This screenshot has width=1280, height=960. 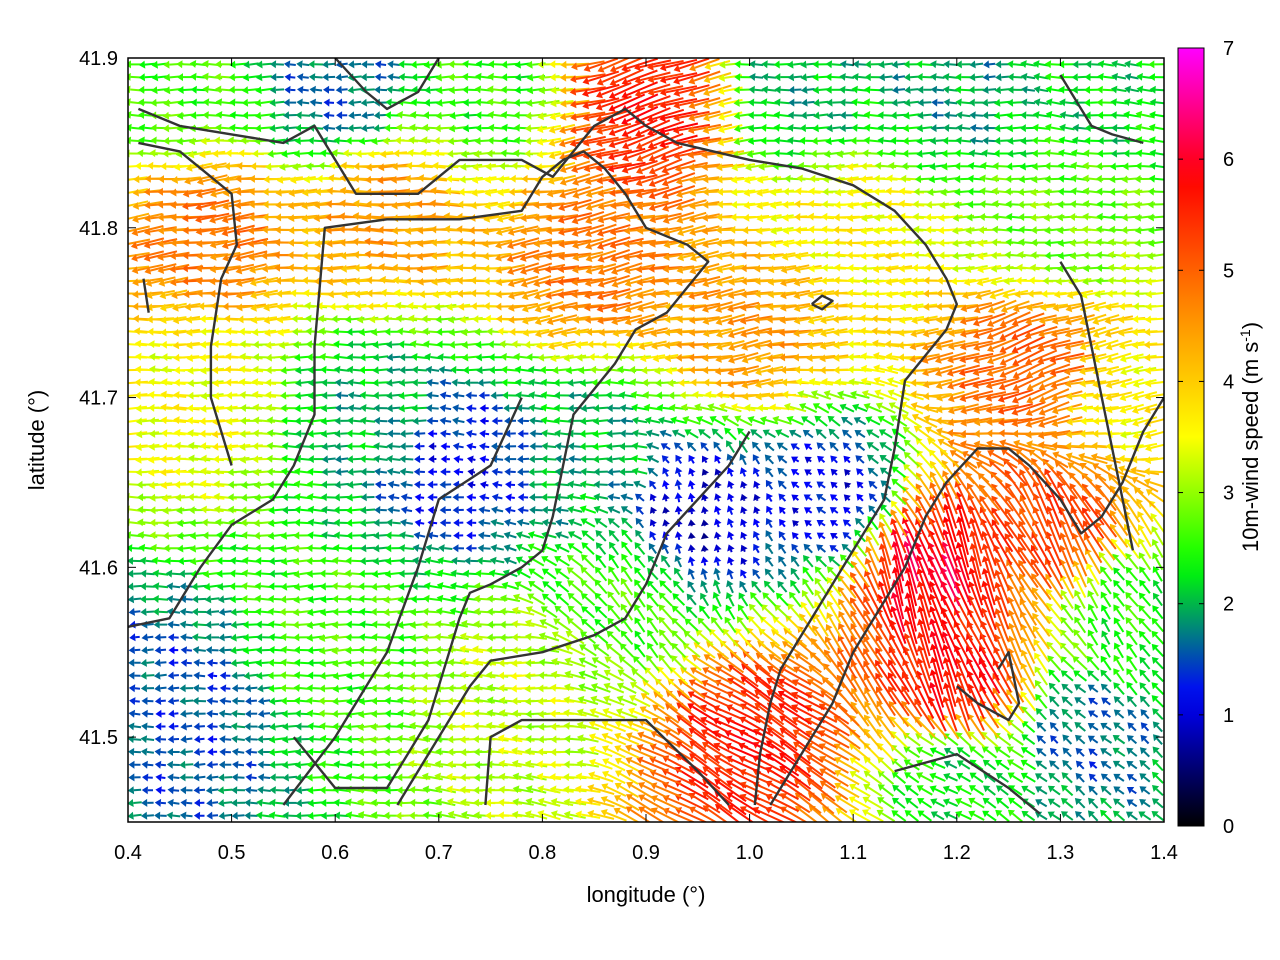 What do you see at coordinates (98, 399) in the screenshot?
I see `y-tick-label: 41.7` at bounding box center [98, 399].